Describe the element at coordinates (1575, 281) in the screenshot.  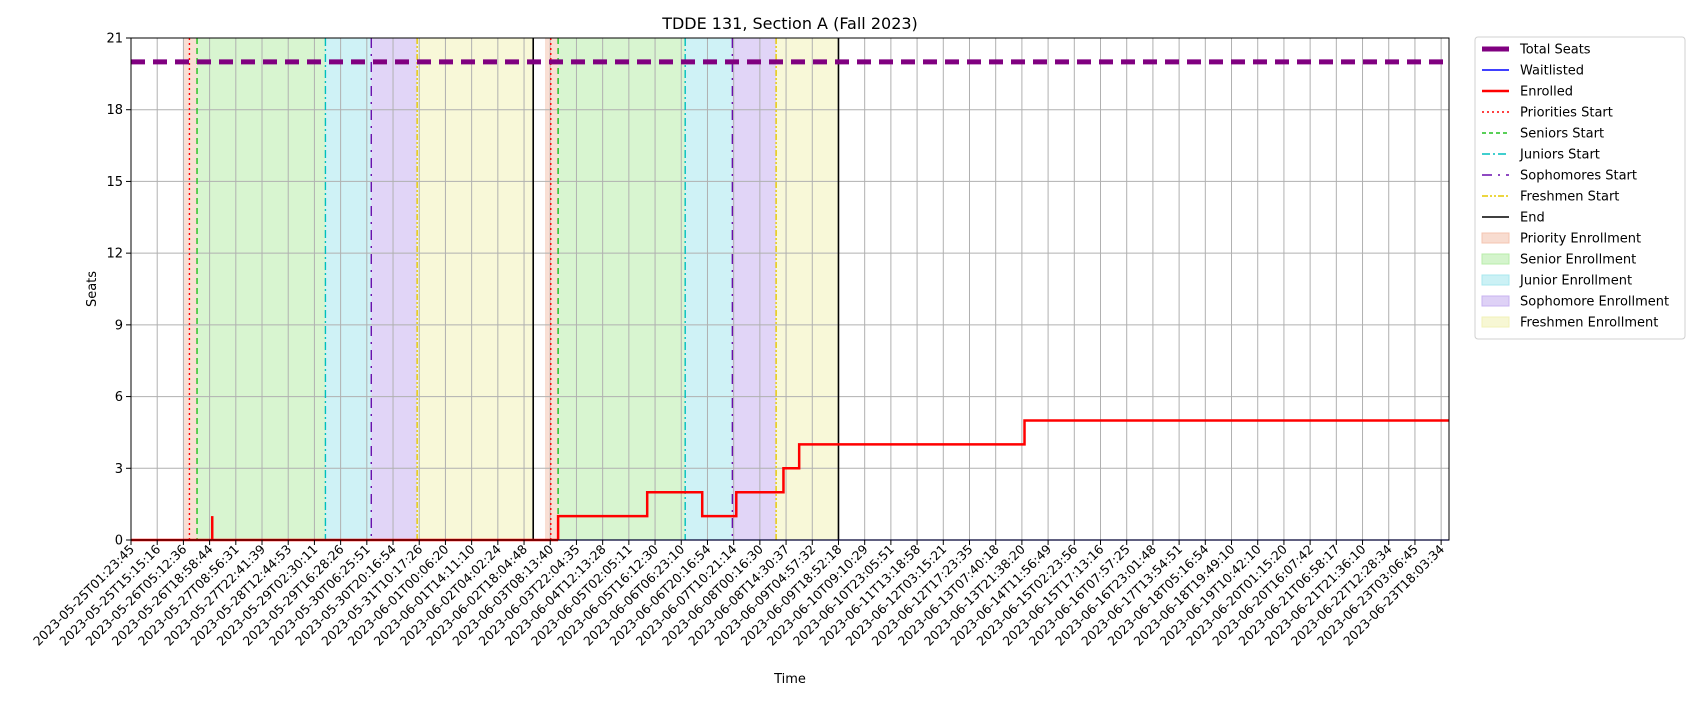
I see `legend-label: Junior Enrollment` at that location.